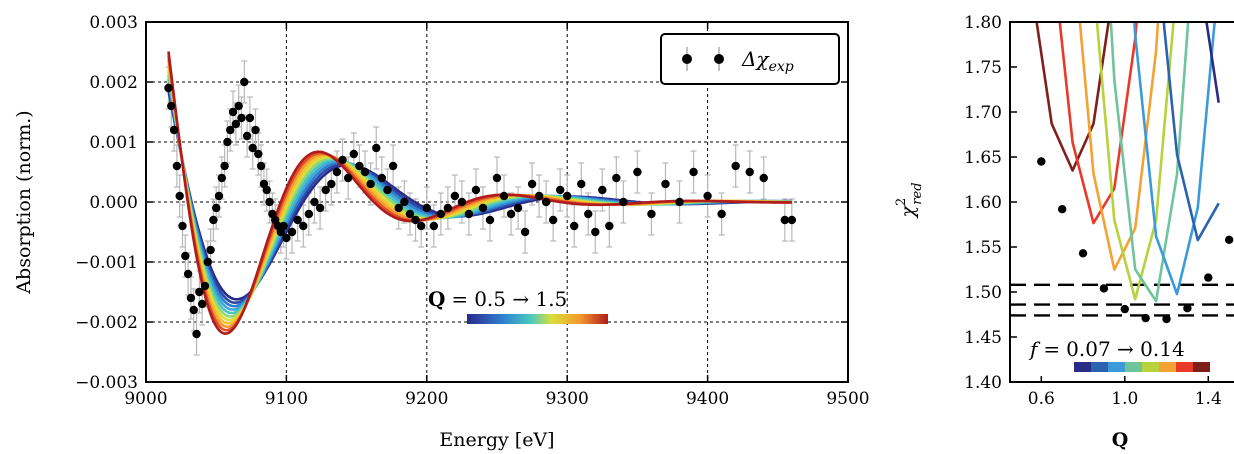  I want to click on legend-subscript: exp, so click(781, 67).